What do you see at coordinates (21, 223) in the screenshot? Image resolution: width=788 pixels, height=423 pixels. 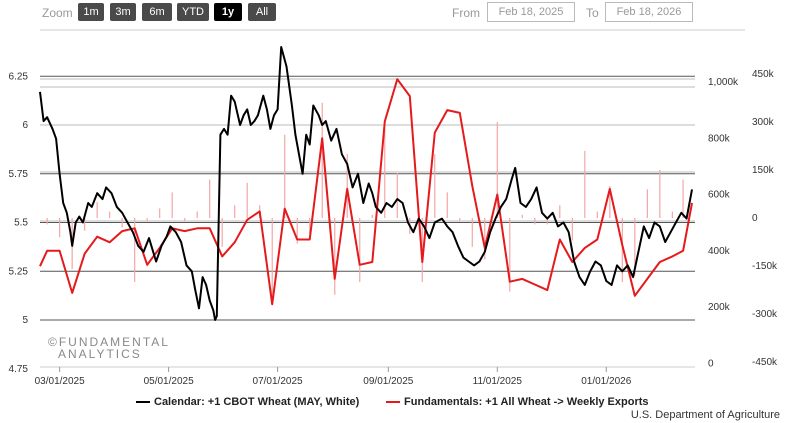 I see `y-left-tick-label: 5.5` at bounding box center [21, 223].